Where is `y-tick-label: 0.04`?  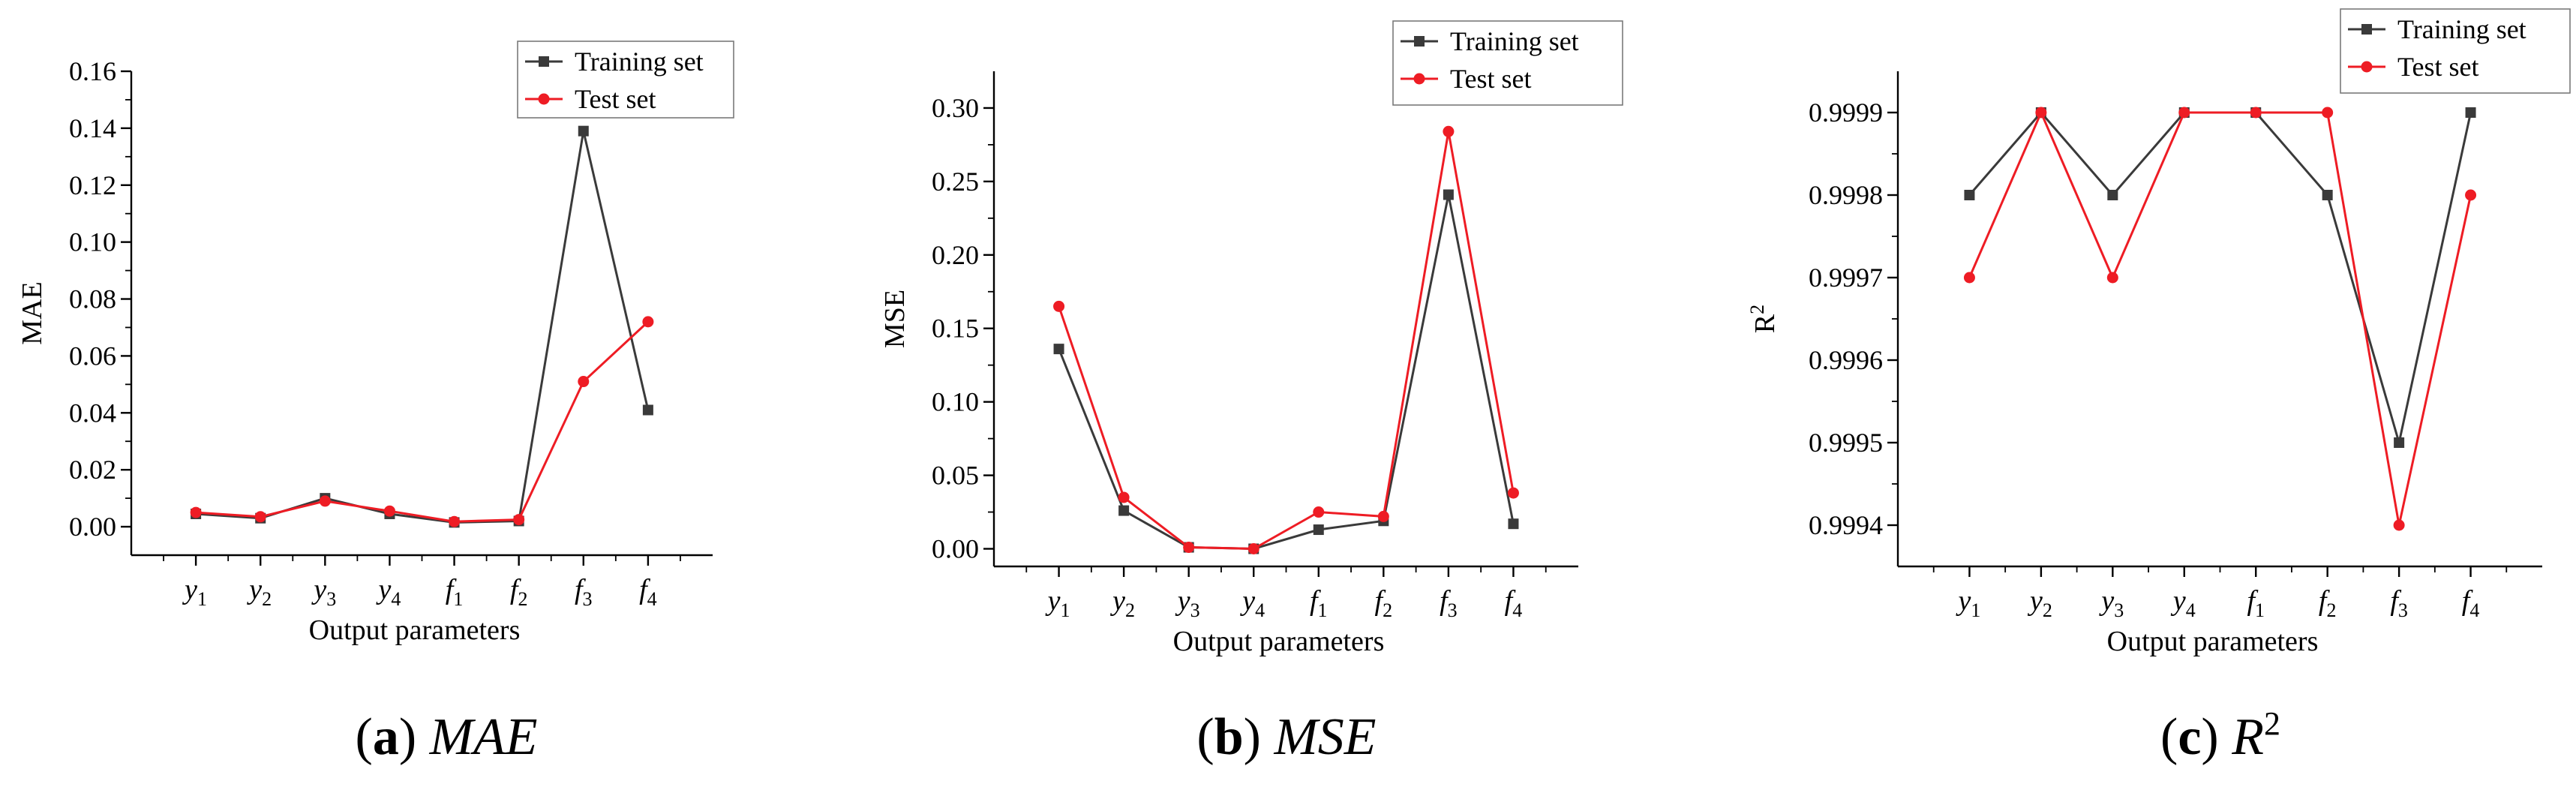 y-tick-label: 0.04 is located at coordinates (92, 413).